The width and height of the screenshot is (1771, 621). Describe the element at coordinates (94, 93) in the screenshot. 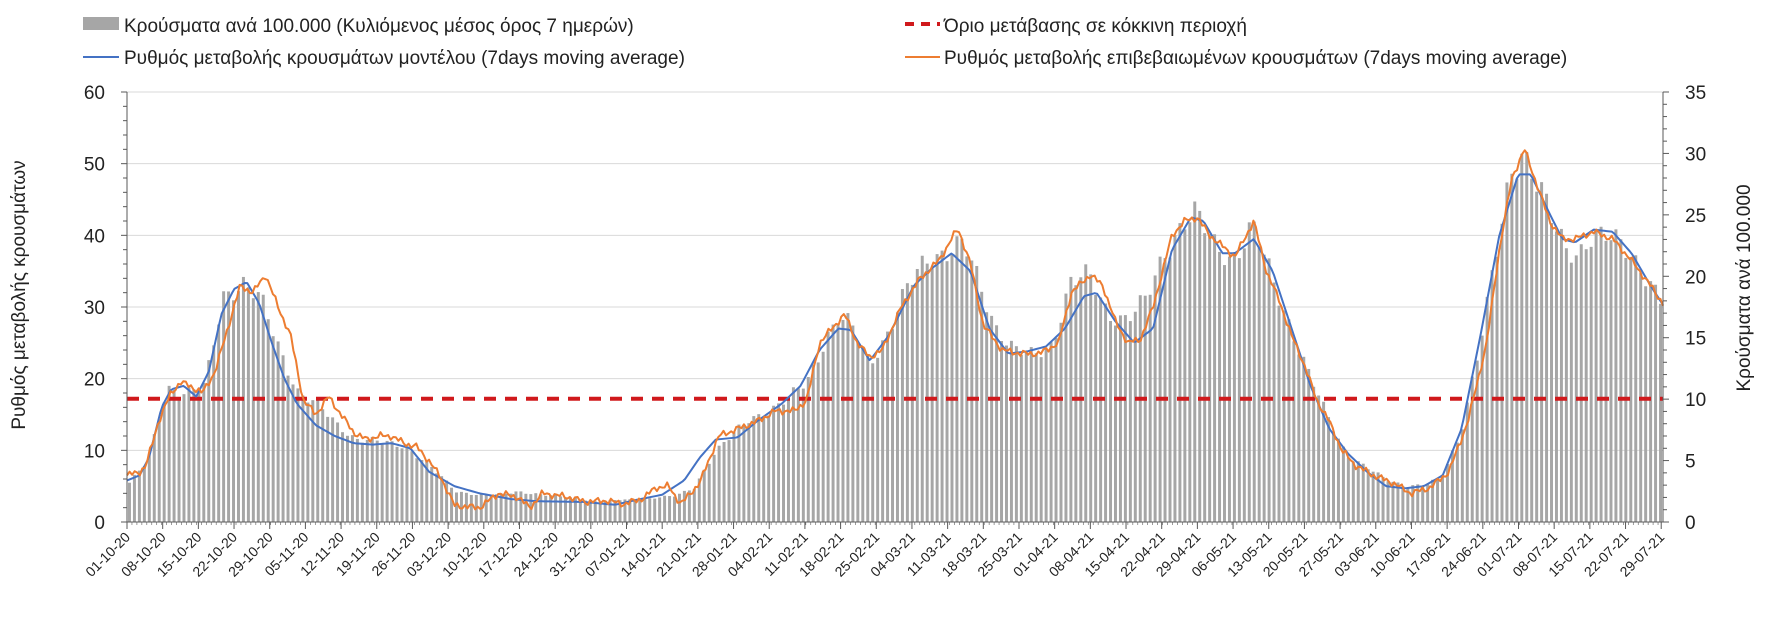

I see `left-tick-label: 60` at that location.